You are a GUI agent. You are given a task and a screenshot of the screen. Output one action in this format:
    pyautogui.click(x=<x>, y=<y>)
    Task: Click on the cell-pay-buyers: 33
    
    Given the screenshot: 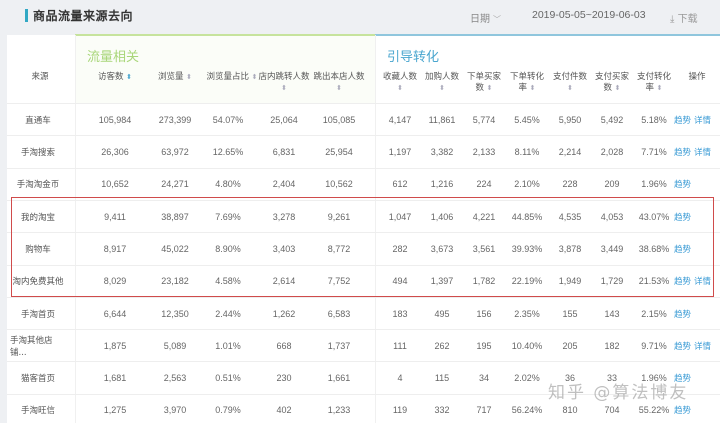 What is the action you would take?
    pyautogui.click(x=611, y=378)
    